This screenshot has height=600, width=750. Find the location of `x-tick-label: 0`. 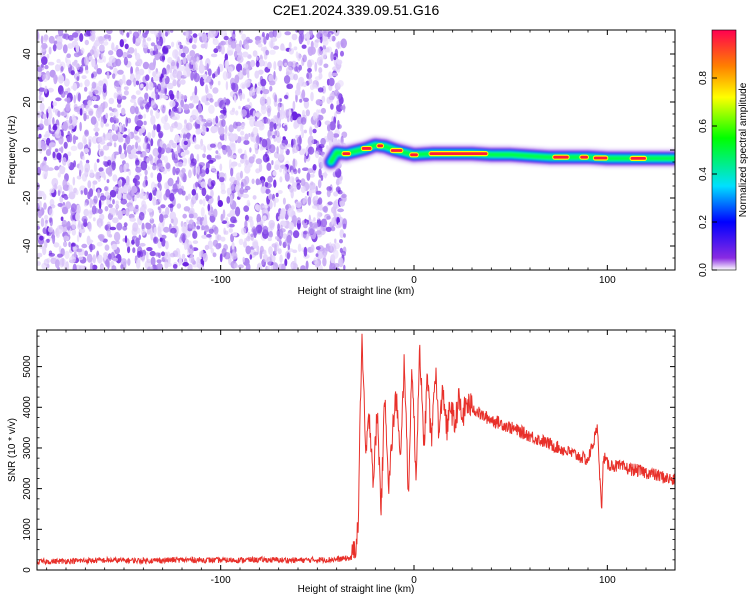

x-tick-label: 0 is located at coordinates (414, 580).